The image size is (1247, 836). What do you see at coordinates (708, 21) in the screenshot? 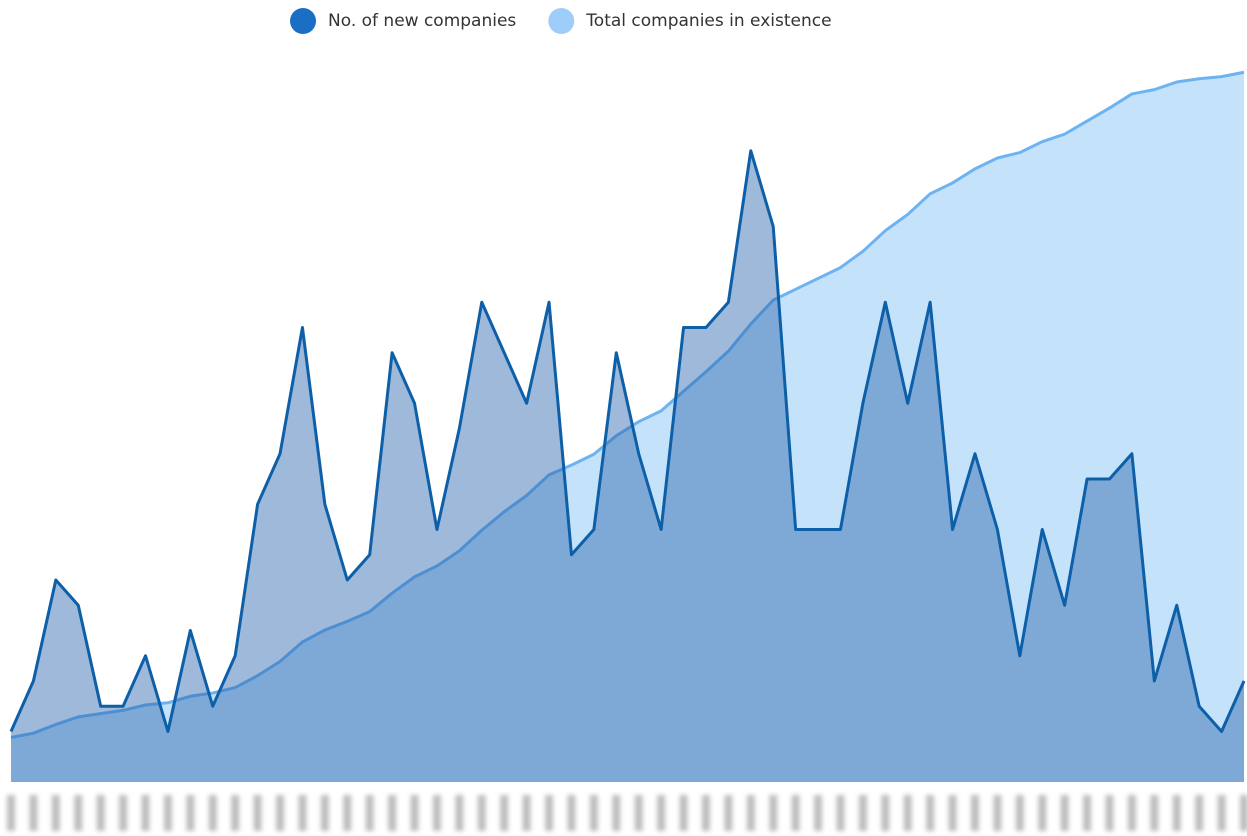
I see `legend-label: Total companies in existence` at bounding box center [708, 21].